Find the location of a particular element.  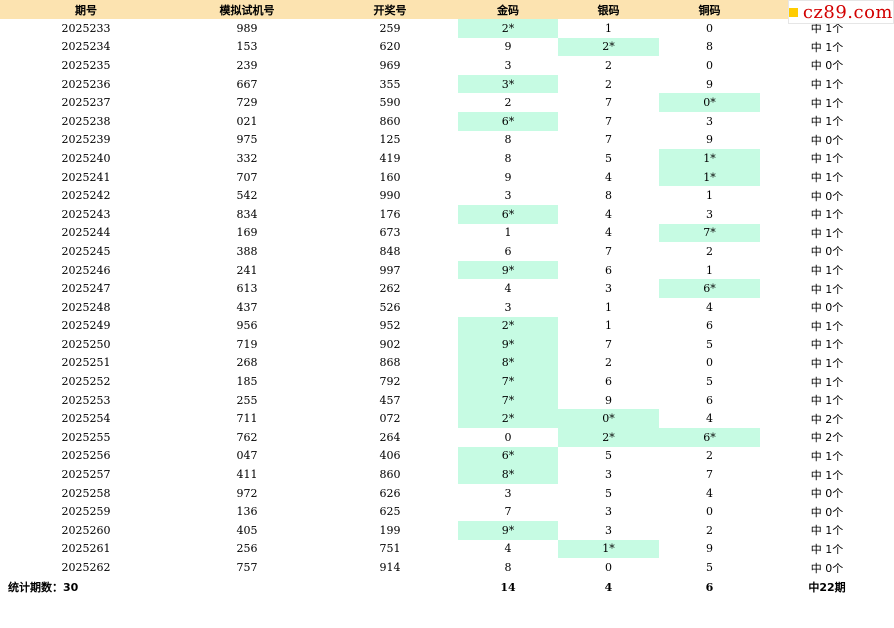

table-row: 2025245 388 848 6 7 2 中 0个 is located at coordinates (447, 251).